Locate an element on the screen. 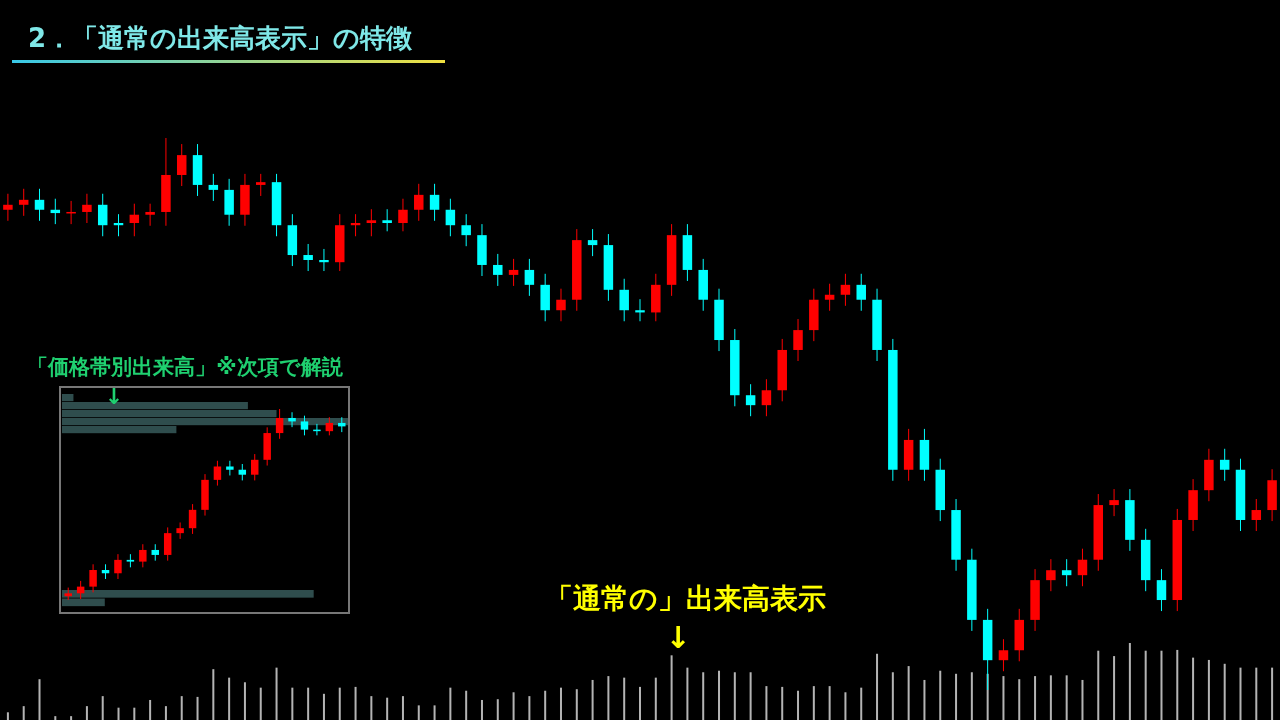  annotation: 「価格帯別出来高」※次項で解説 is located at coordinates (185, 367).